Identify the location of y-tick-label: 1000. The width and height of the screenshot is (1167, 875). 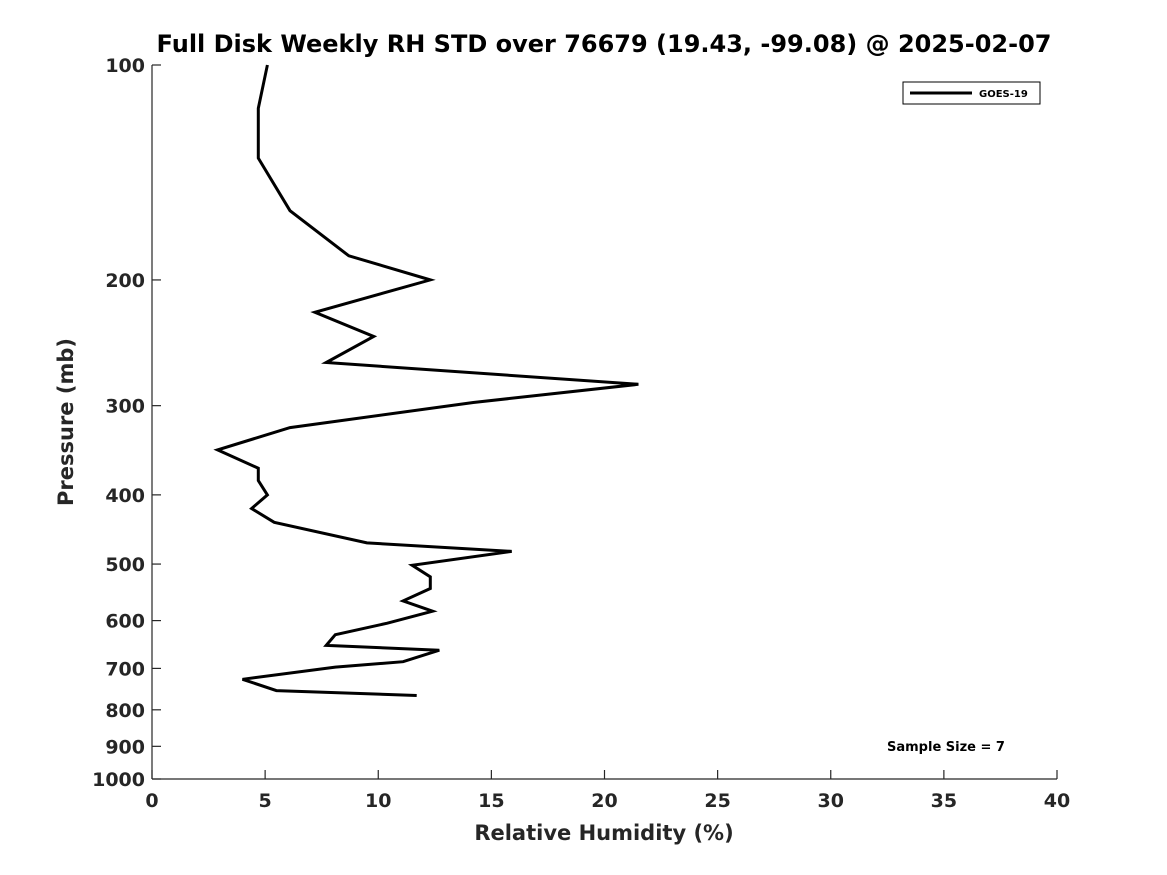
(118, 780).